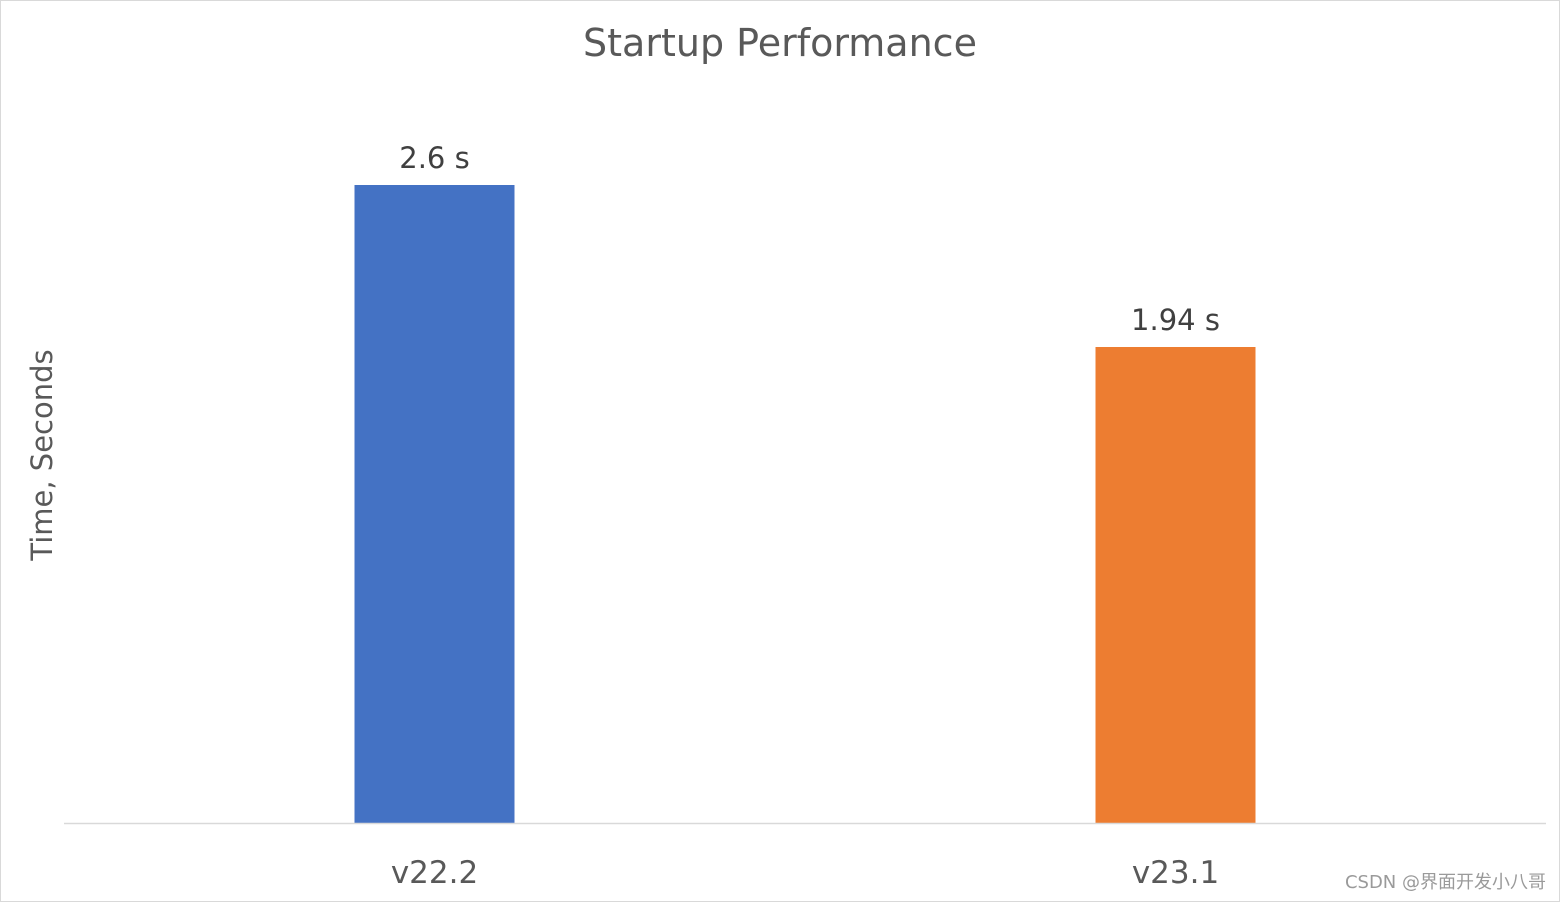 This screenshot has height=902, width=1560. I want to click on bar-v23.1, so click(1175, 585).